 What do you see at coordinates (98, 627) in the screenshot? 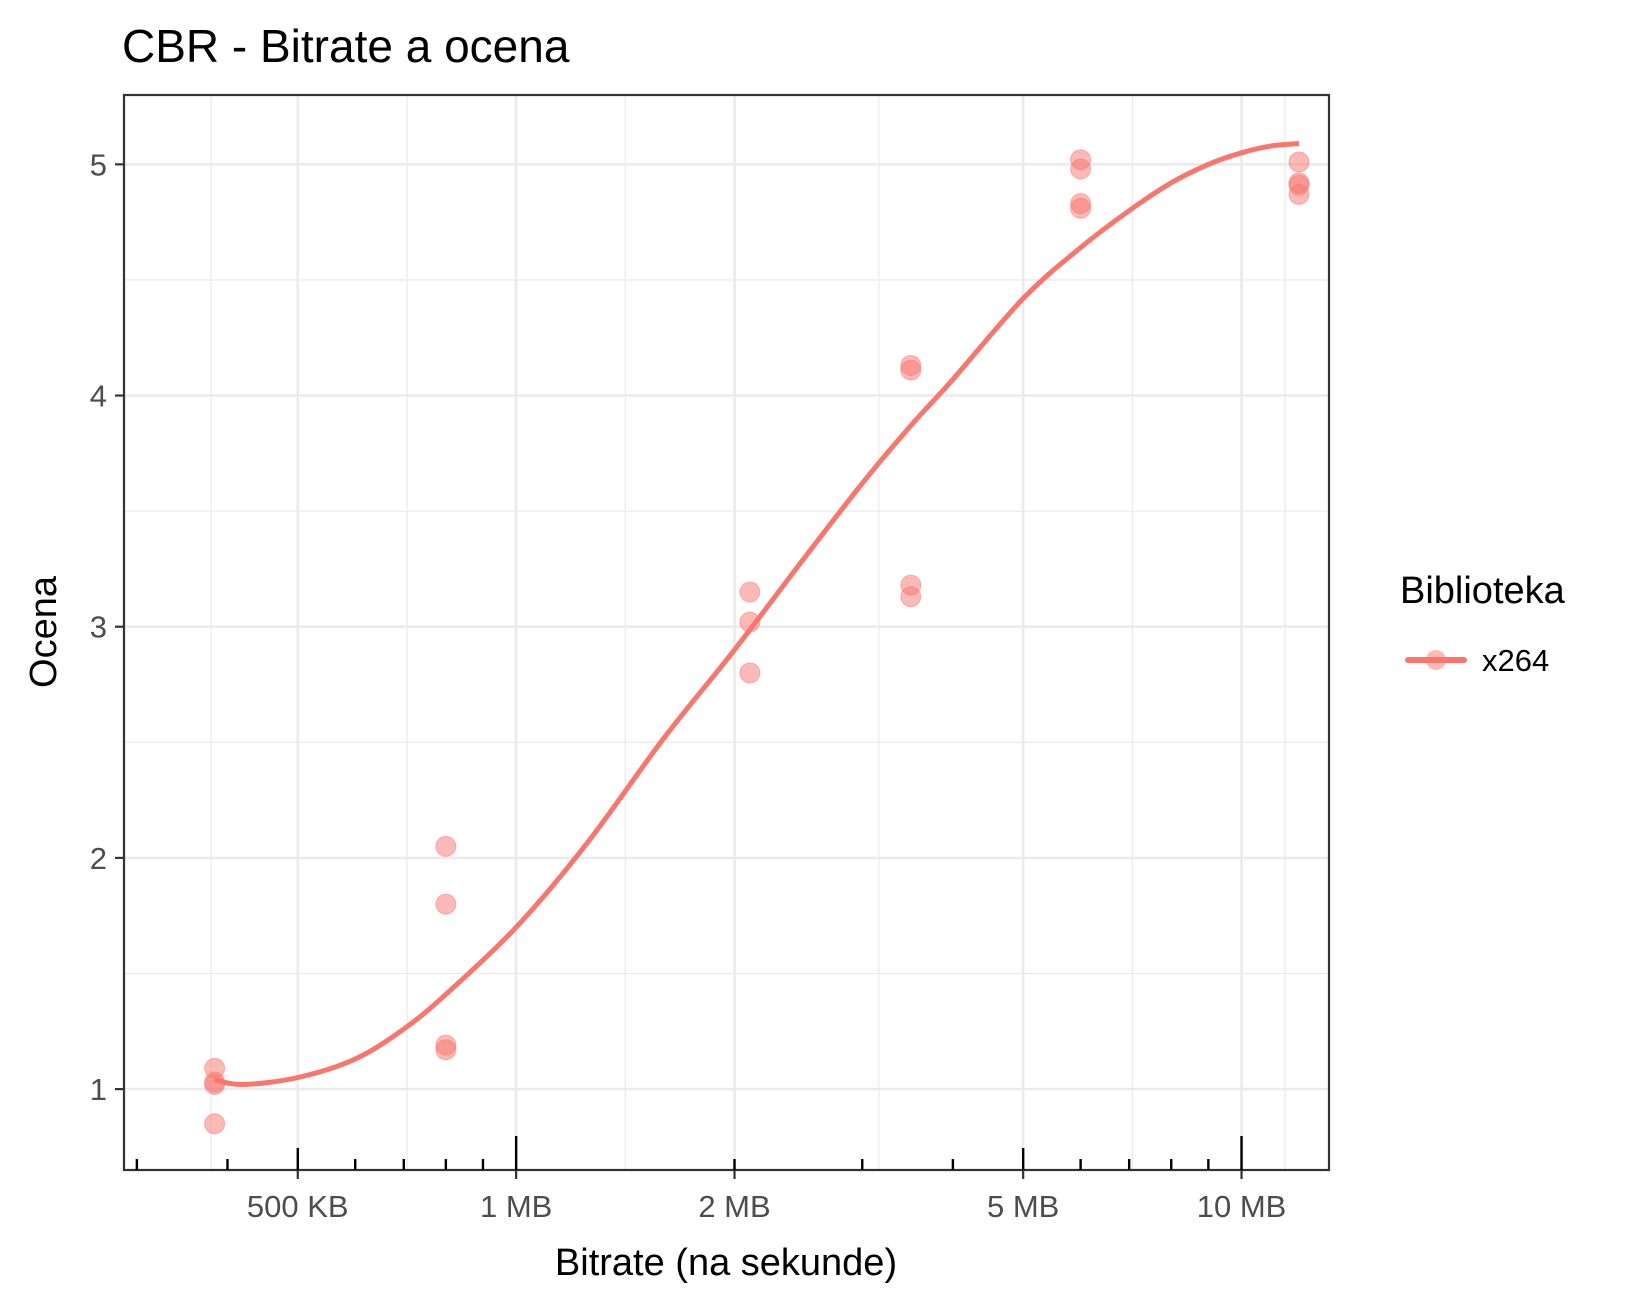
I see `y-tick-label: 3` at bounding box center [98, 627].